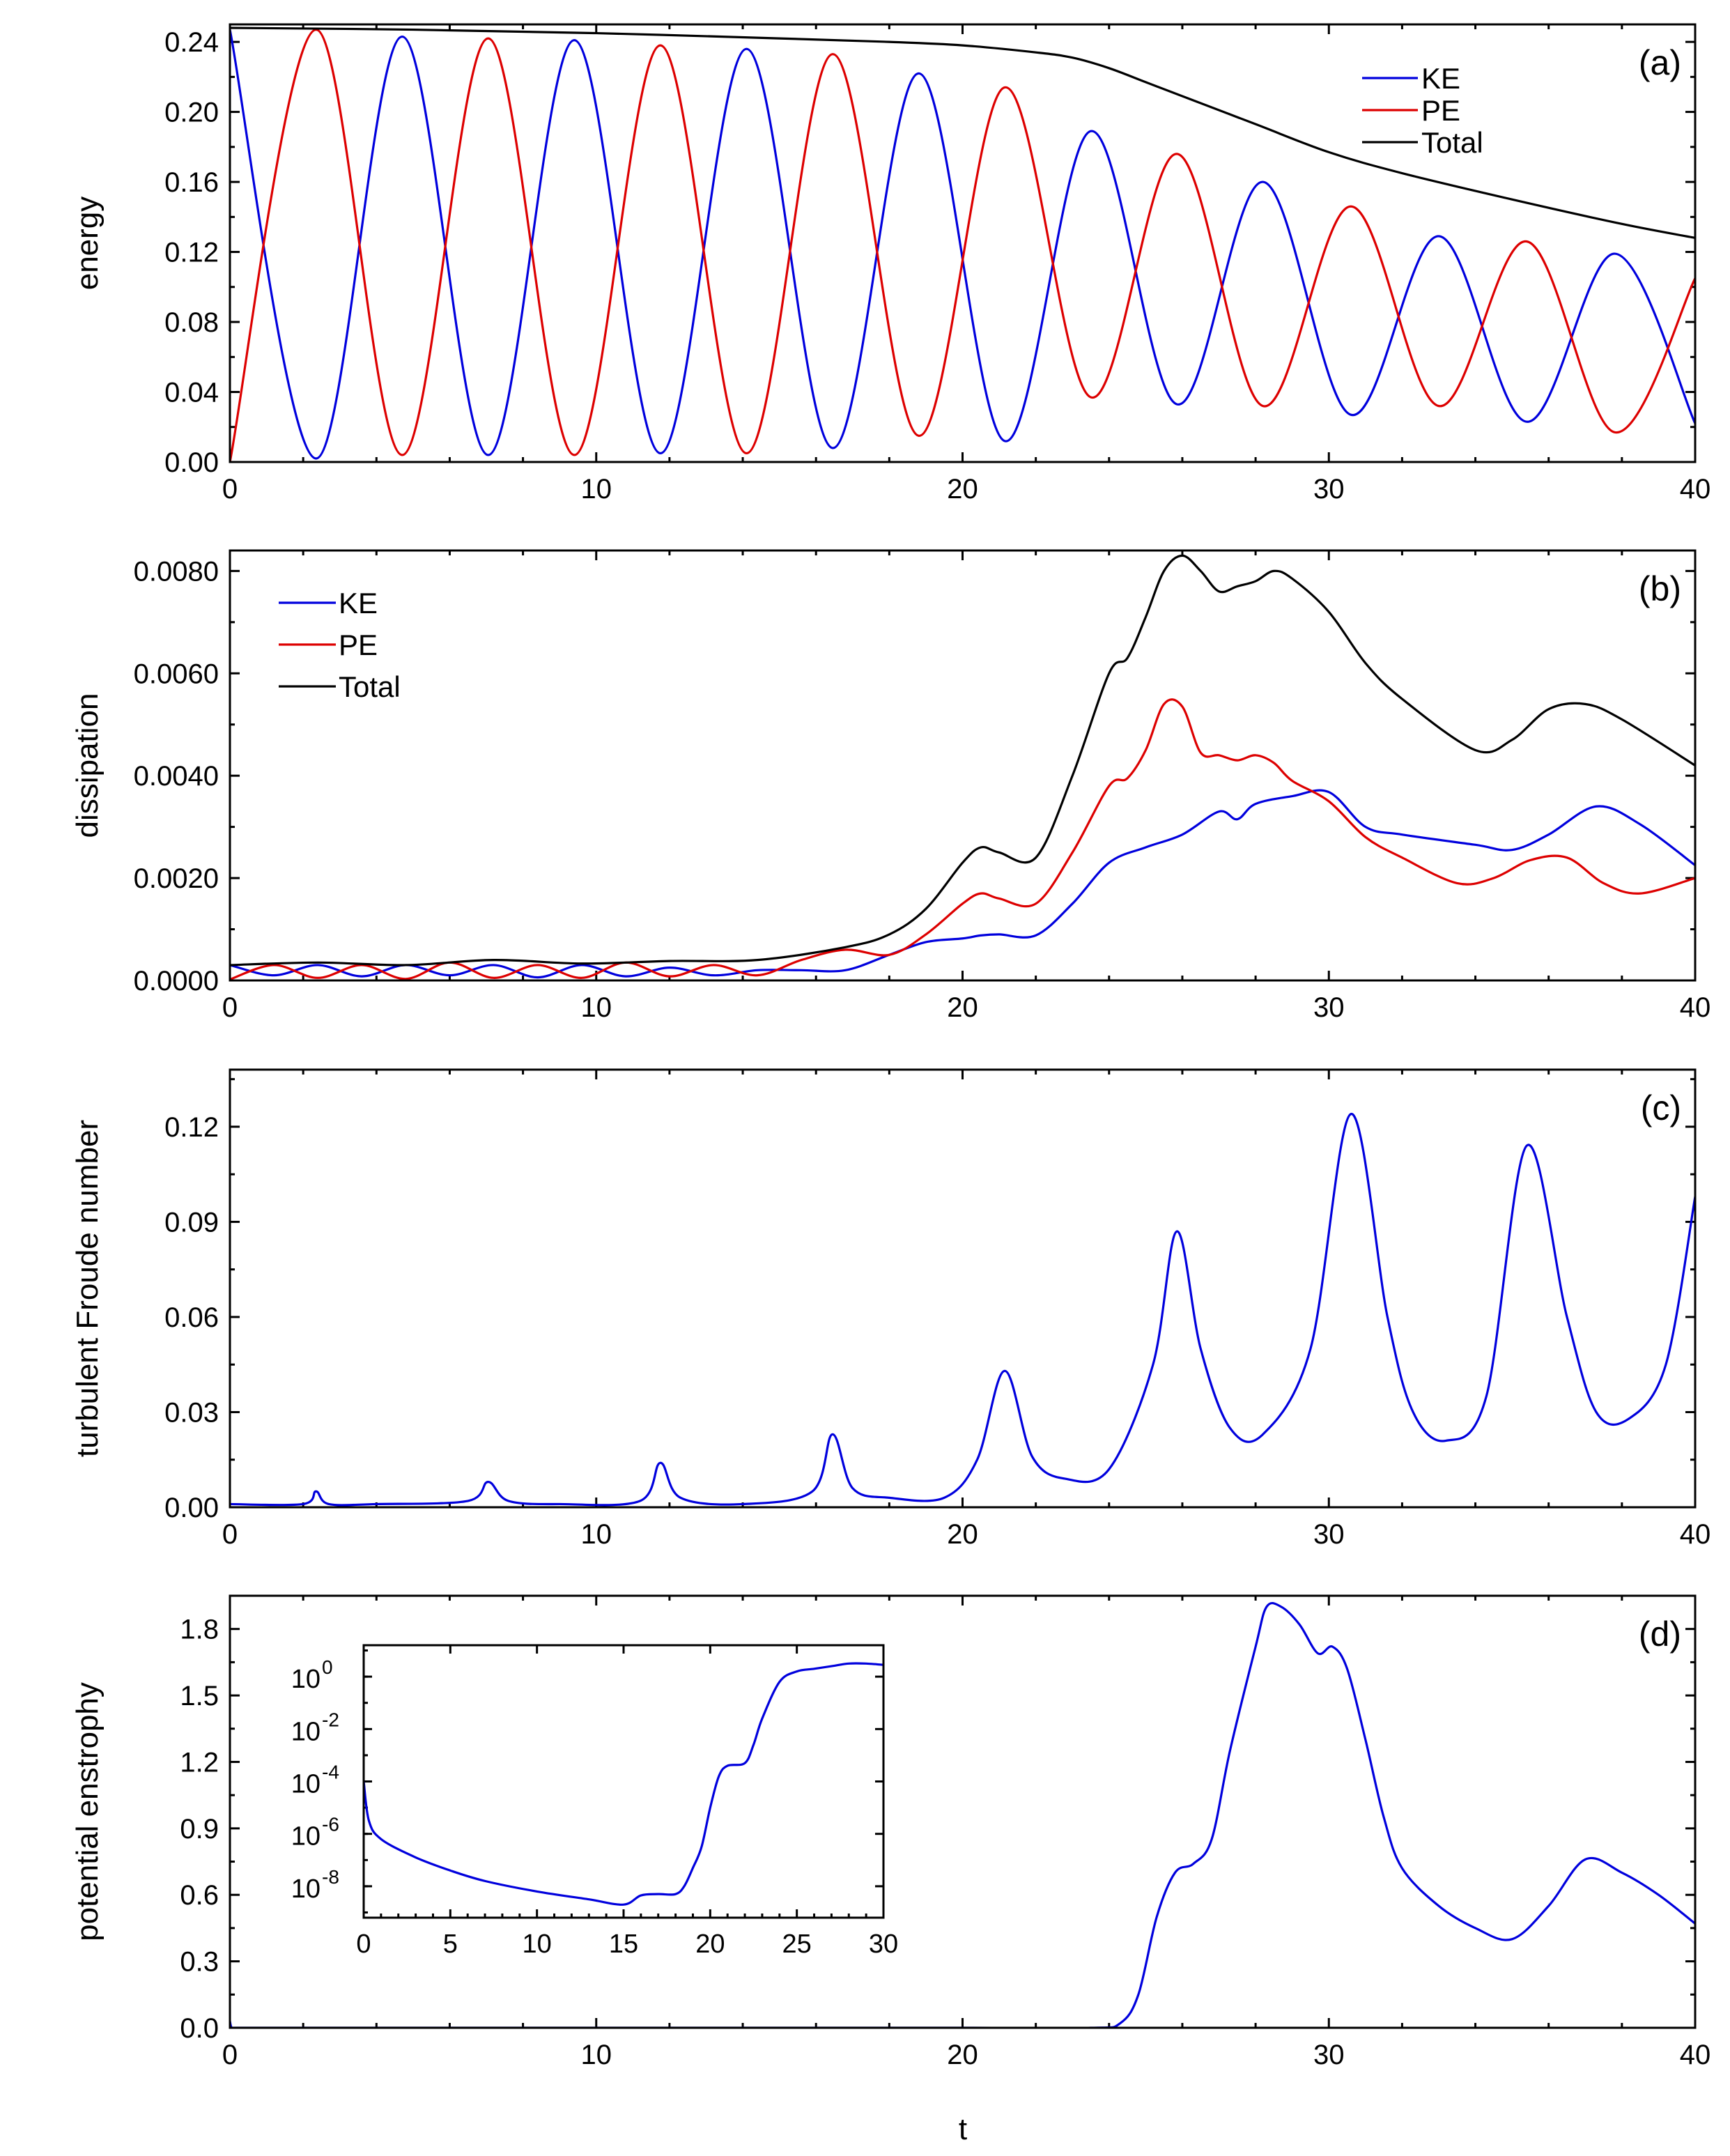 Image resolution: width=1730 pixels, height=2156 pixels. Describe the element at coordinates (623, 1944) in the screenshot. I see `inset-x-tick-label: 15` at that location.